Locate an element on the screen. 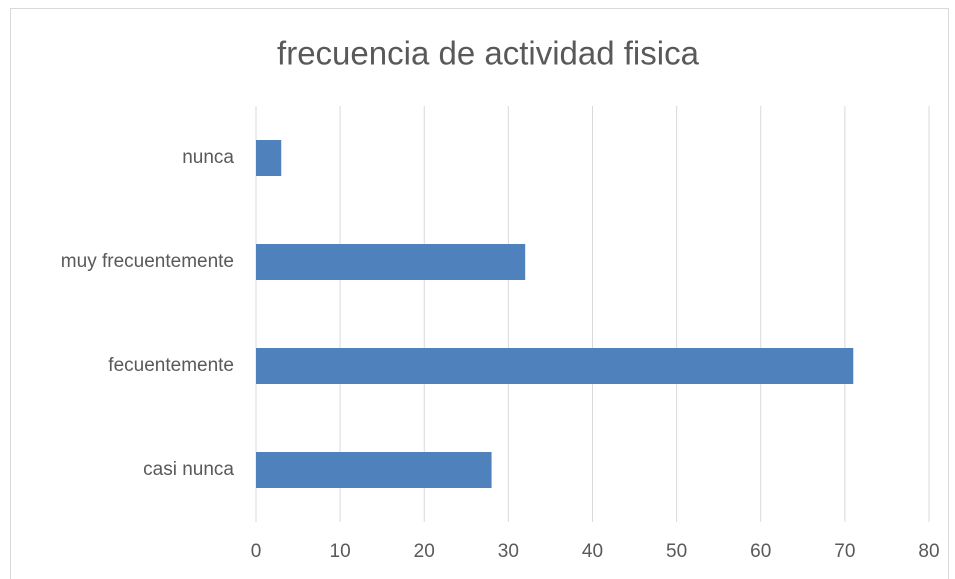 The image size is (955, 579). chart-title: frecuencia de actividad fisica is located at coordinates (488, 53).